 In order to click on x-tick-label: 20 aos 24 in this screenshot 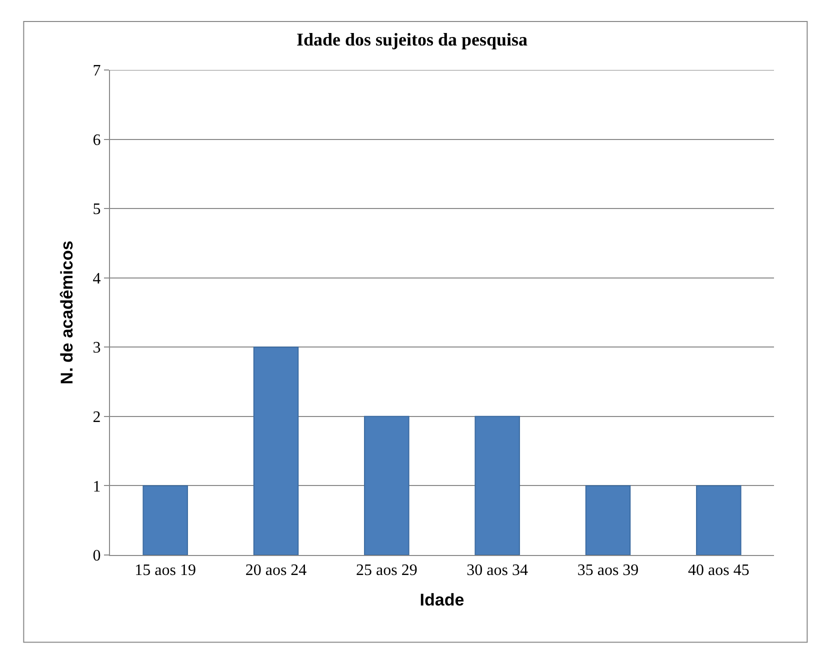, I will do `click(276, 571)`.